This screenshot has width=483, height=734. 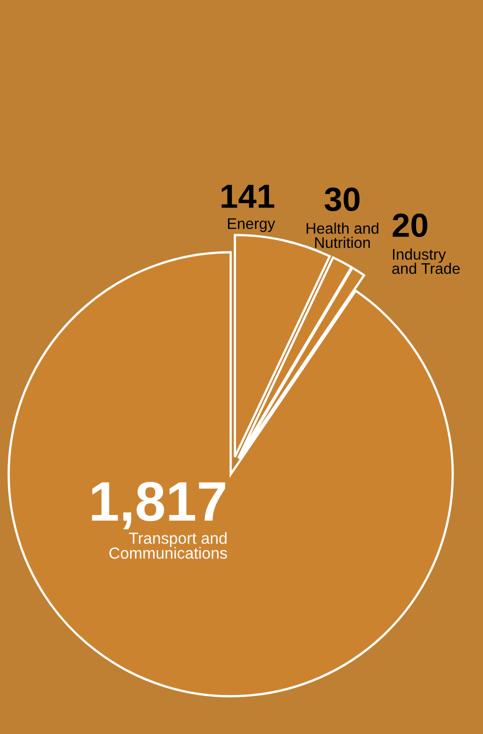 What do you see at coordinates (410, 225) in the screenshot?
I see `data-label: 20` at bounding box center [410, 225].